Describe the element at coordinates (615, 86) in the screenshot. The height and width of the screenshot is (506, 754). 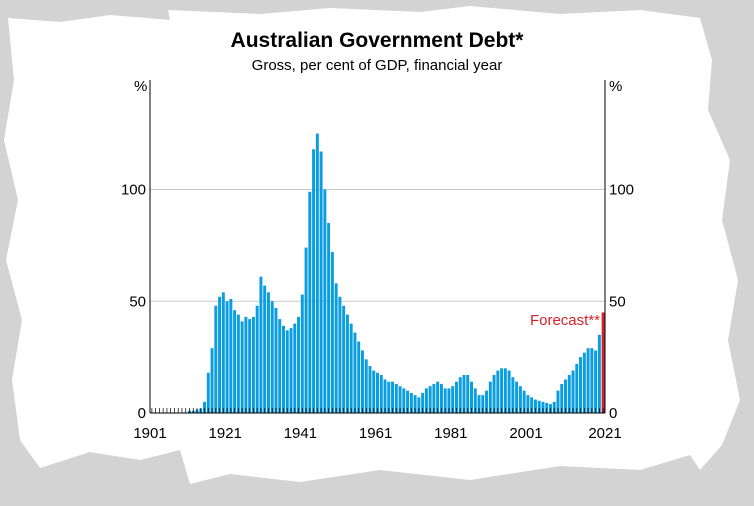
I see `y-unit-right: %` at that location.